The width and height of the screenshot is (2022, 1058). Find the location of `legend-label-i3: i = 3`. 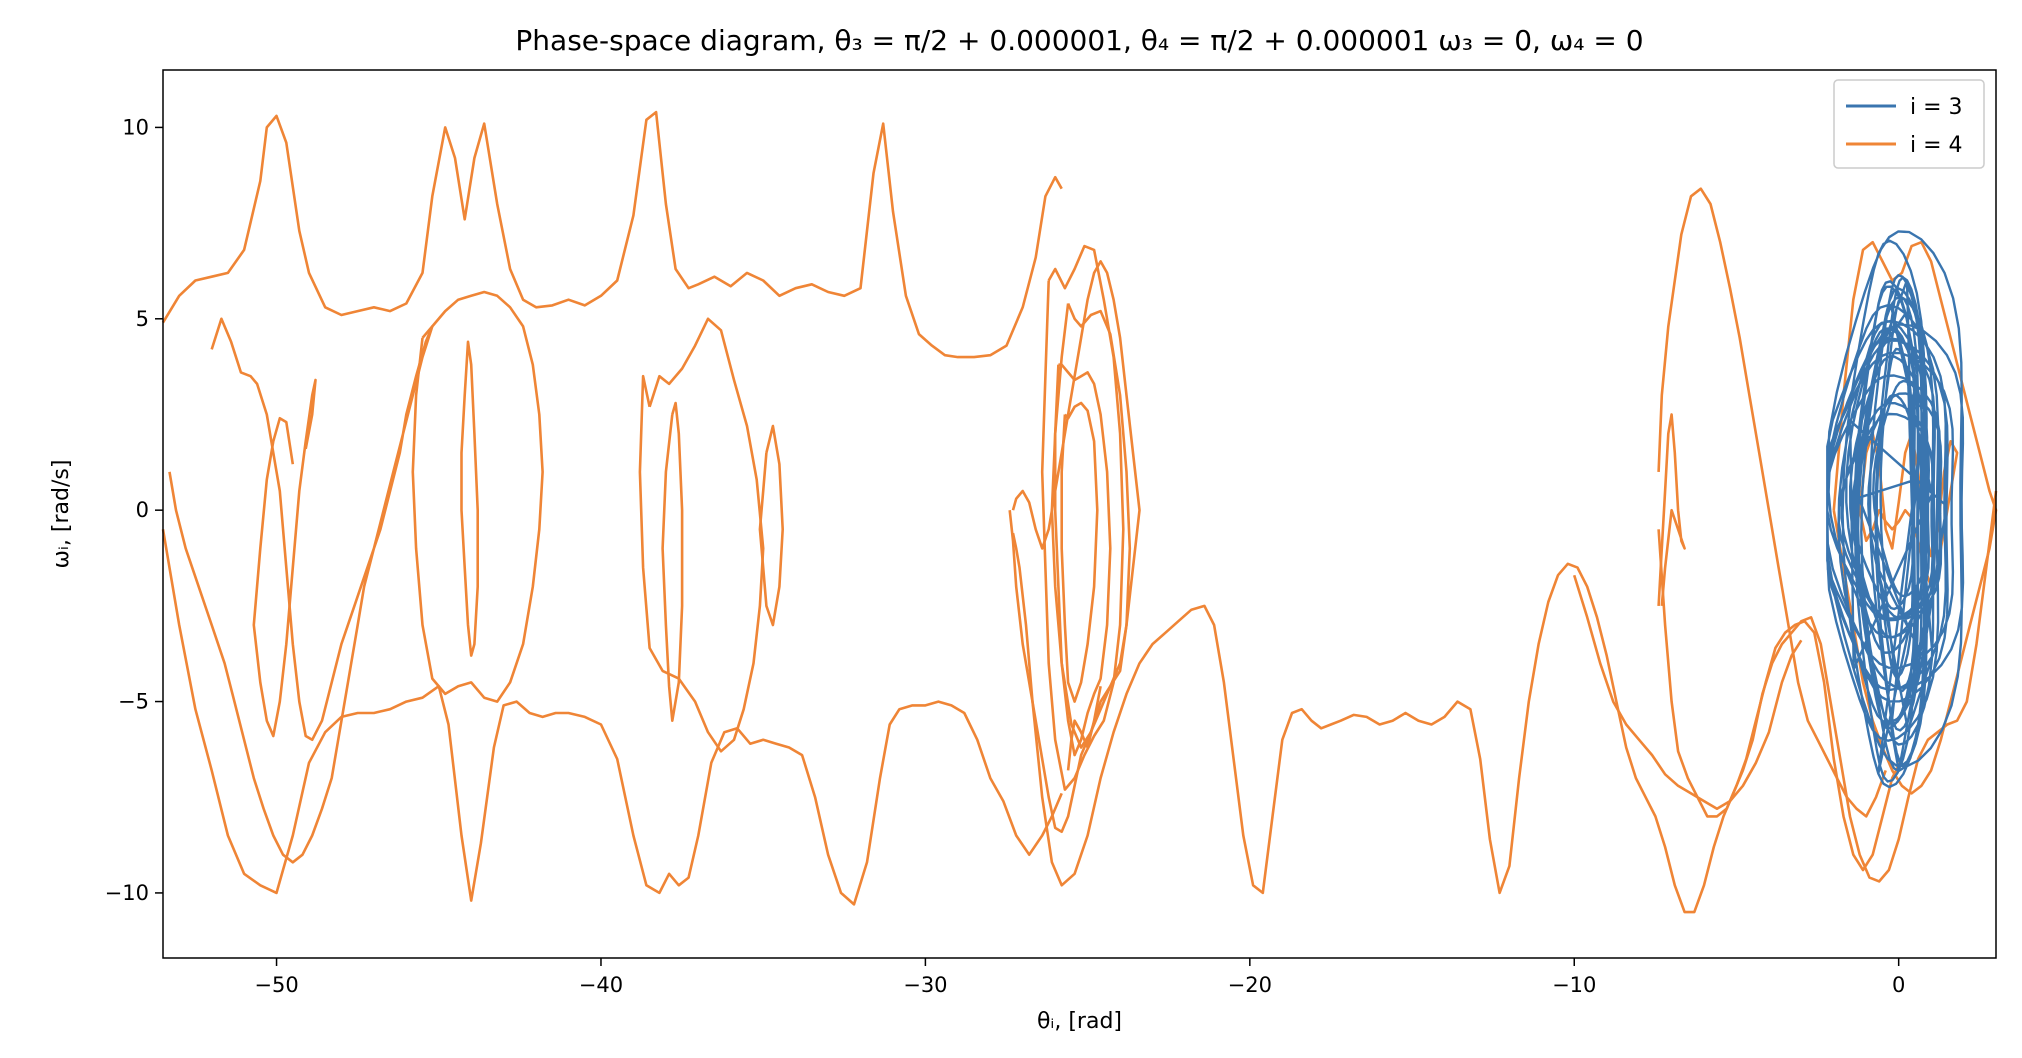

legend-label-i3: i = 3 is located at coordinates (1936, 107).